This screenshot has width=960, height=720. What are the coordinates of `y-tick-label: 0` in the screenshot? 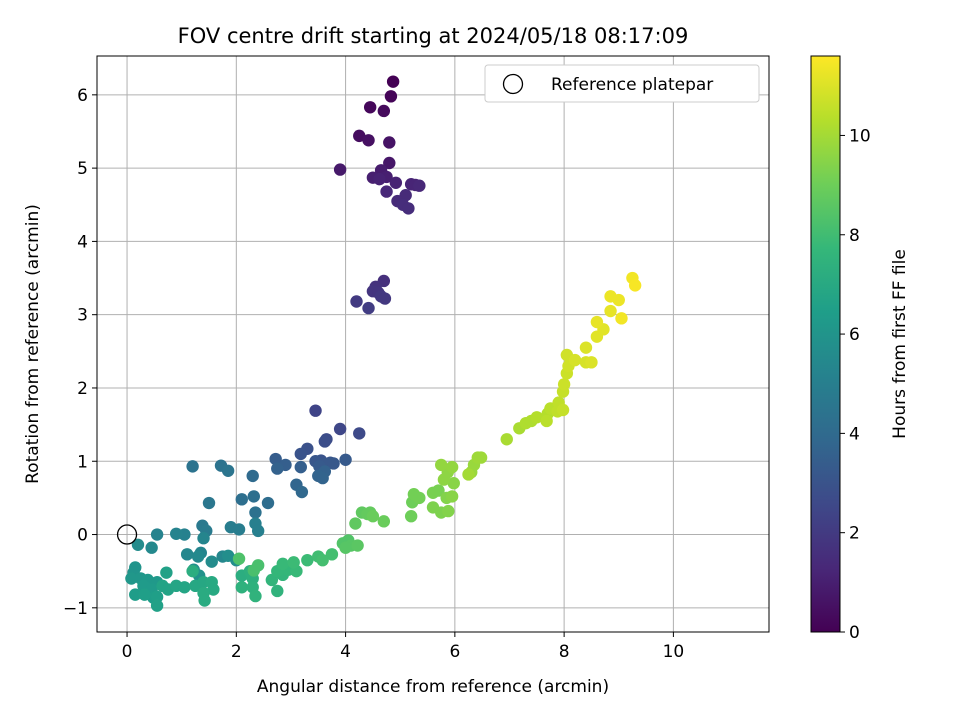 It's located at (82, 536).